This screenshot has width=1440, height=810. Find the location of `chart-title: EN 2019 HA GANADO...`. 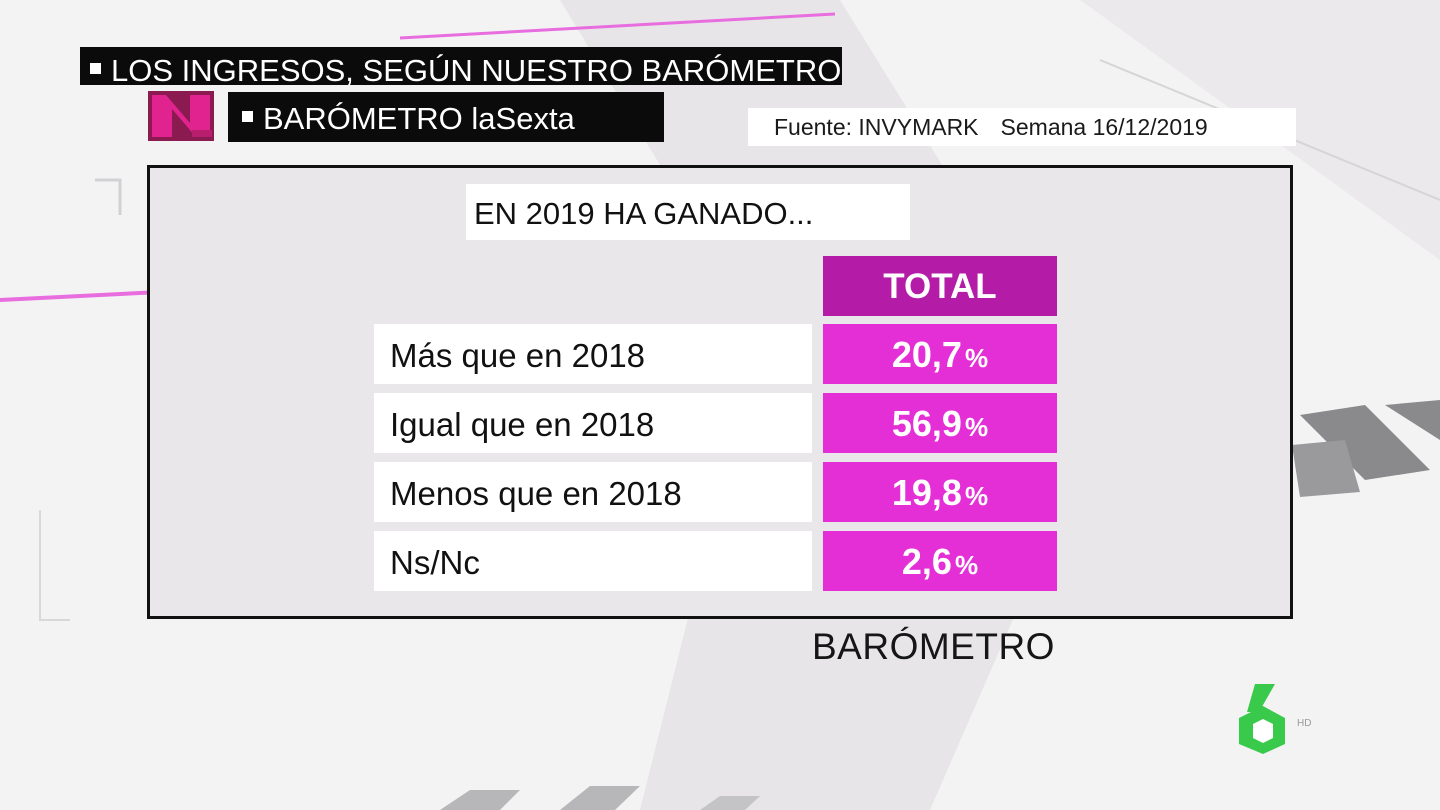

chart-title: EN 2019 HA GANADO... is located at coordinates (688, 212).